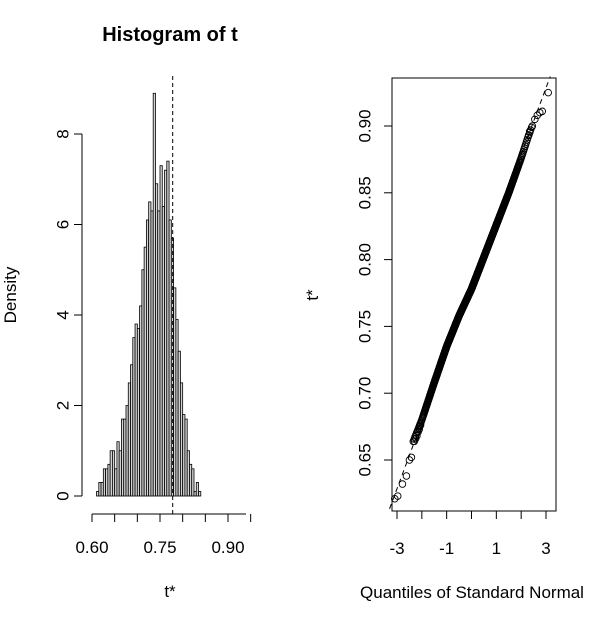 This screenshot has width=600, height=619. I want to click on qq-y-tick-label: 0.85, so click(364, 192).